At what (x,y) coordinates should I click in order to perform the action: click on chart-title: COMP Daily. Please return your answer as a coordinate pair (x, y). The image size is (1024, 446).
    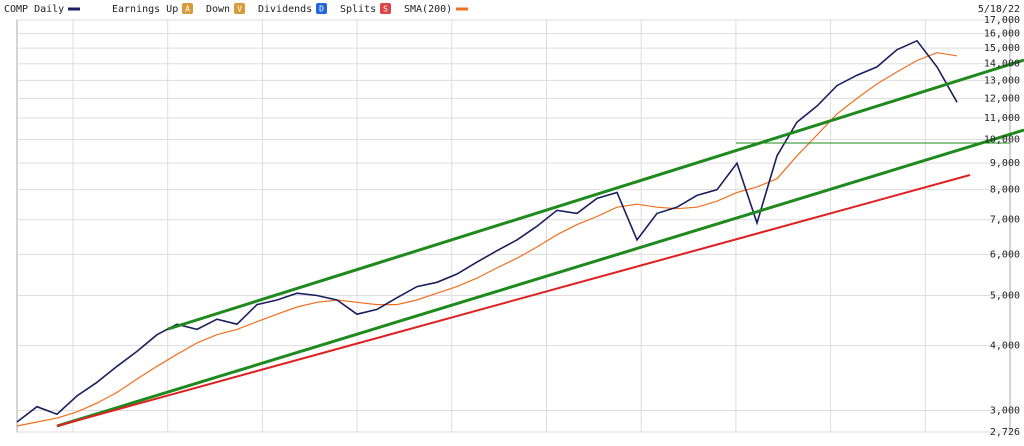
    Looking at the image, I should click on (34, 9).